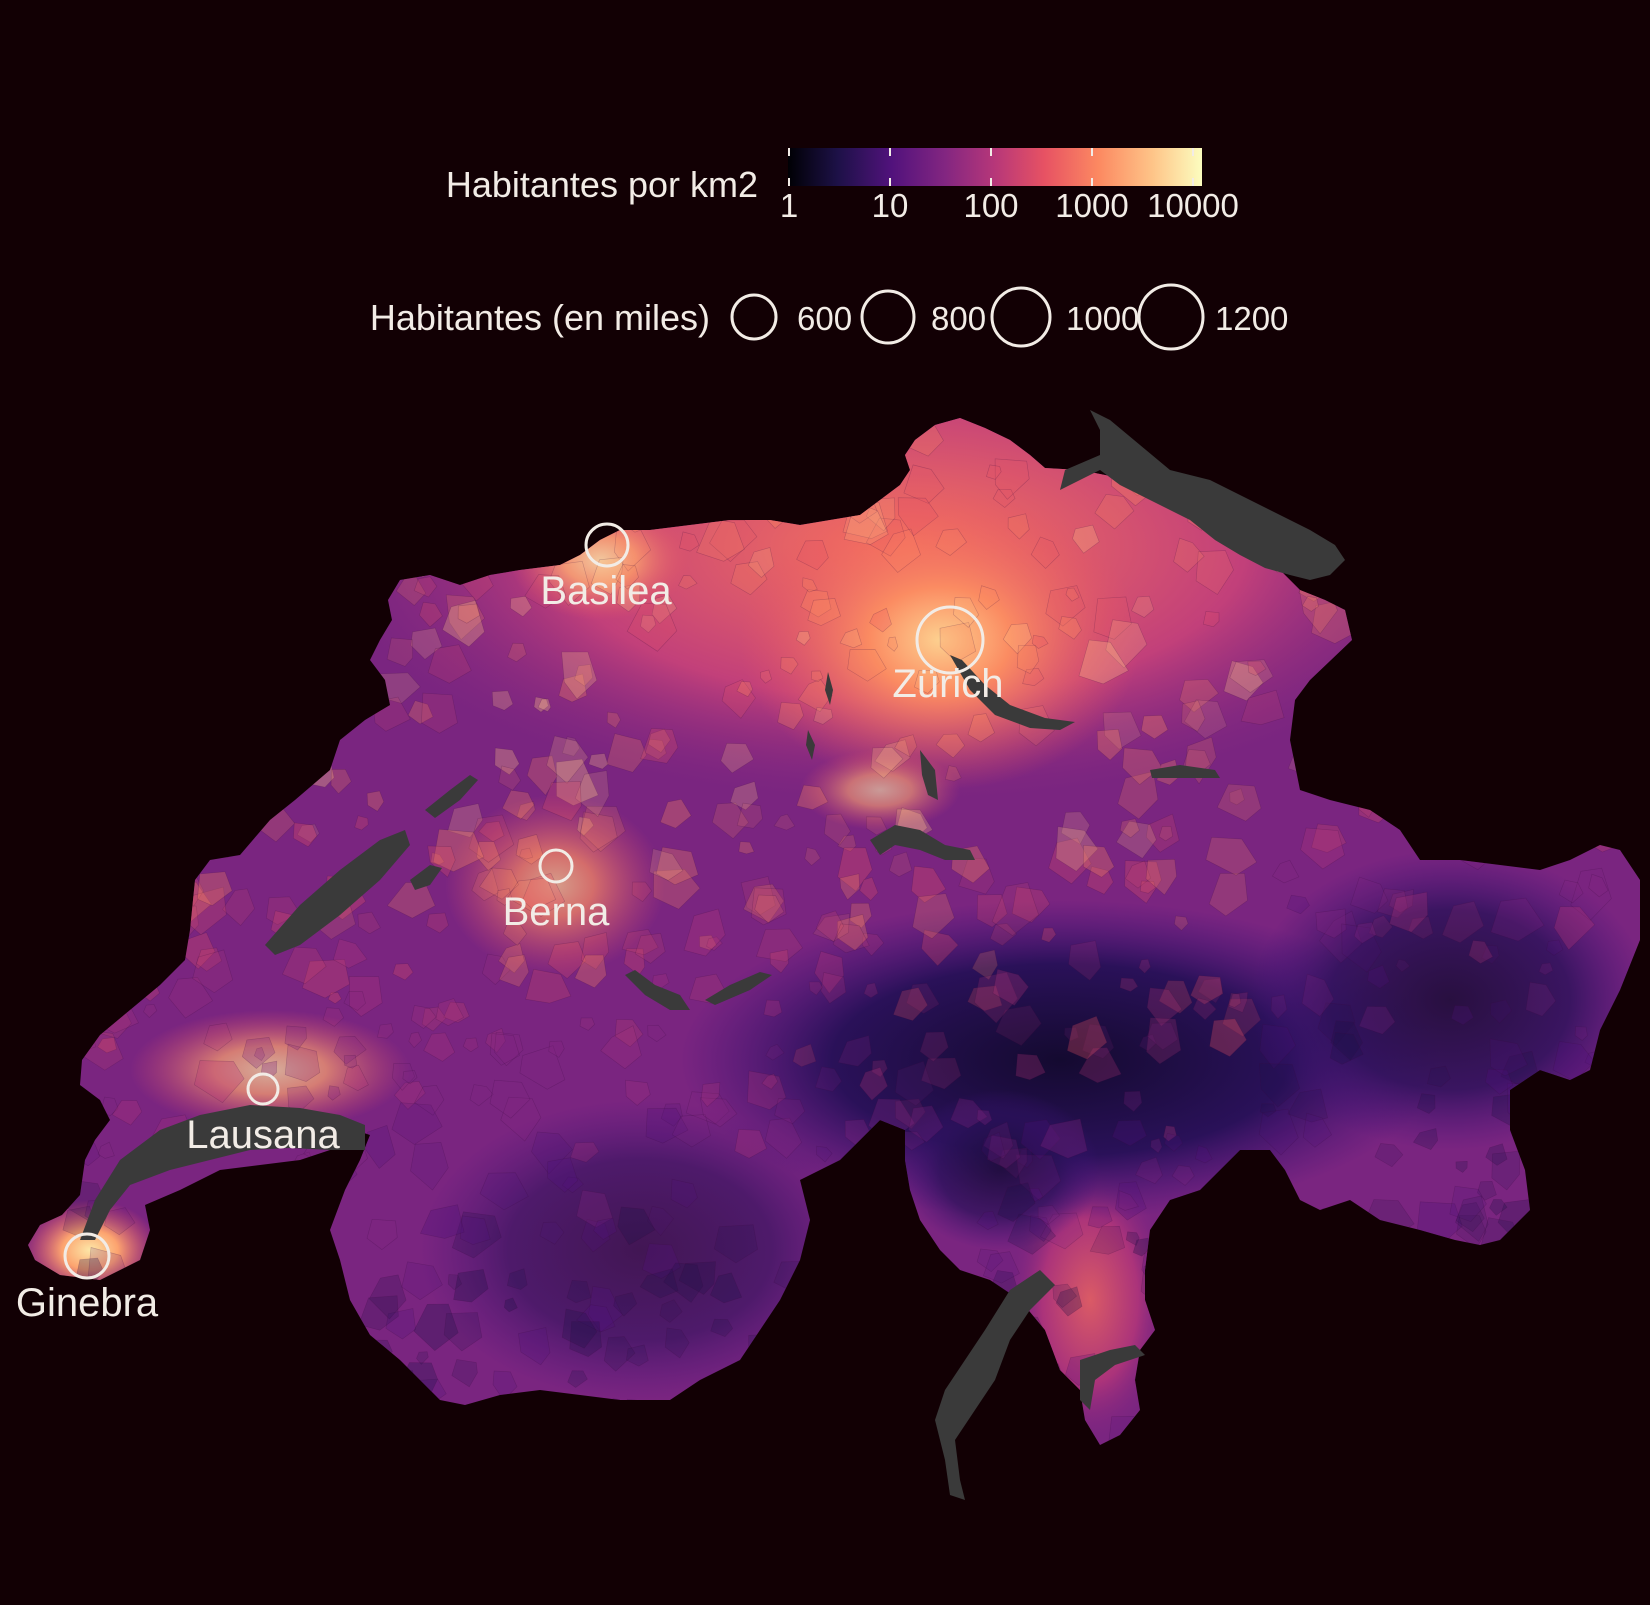 The image size is (1650, 1605). Describe the element at coordinates (890, 205) in the screenshot. I see `density-tick-10: 10` at that location.